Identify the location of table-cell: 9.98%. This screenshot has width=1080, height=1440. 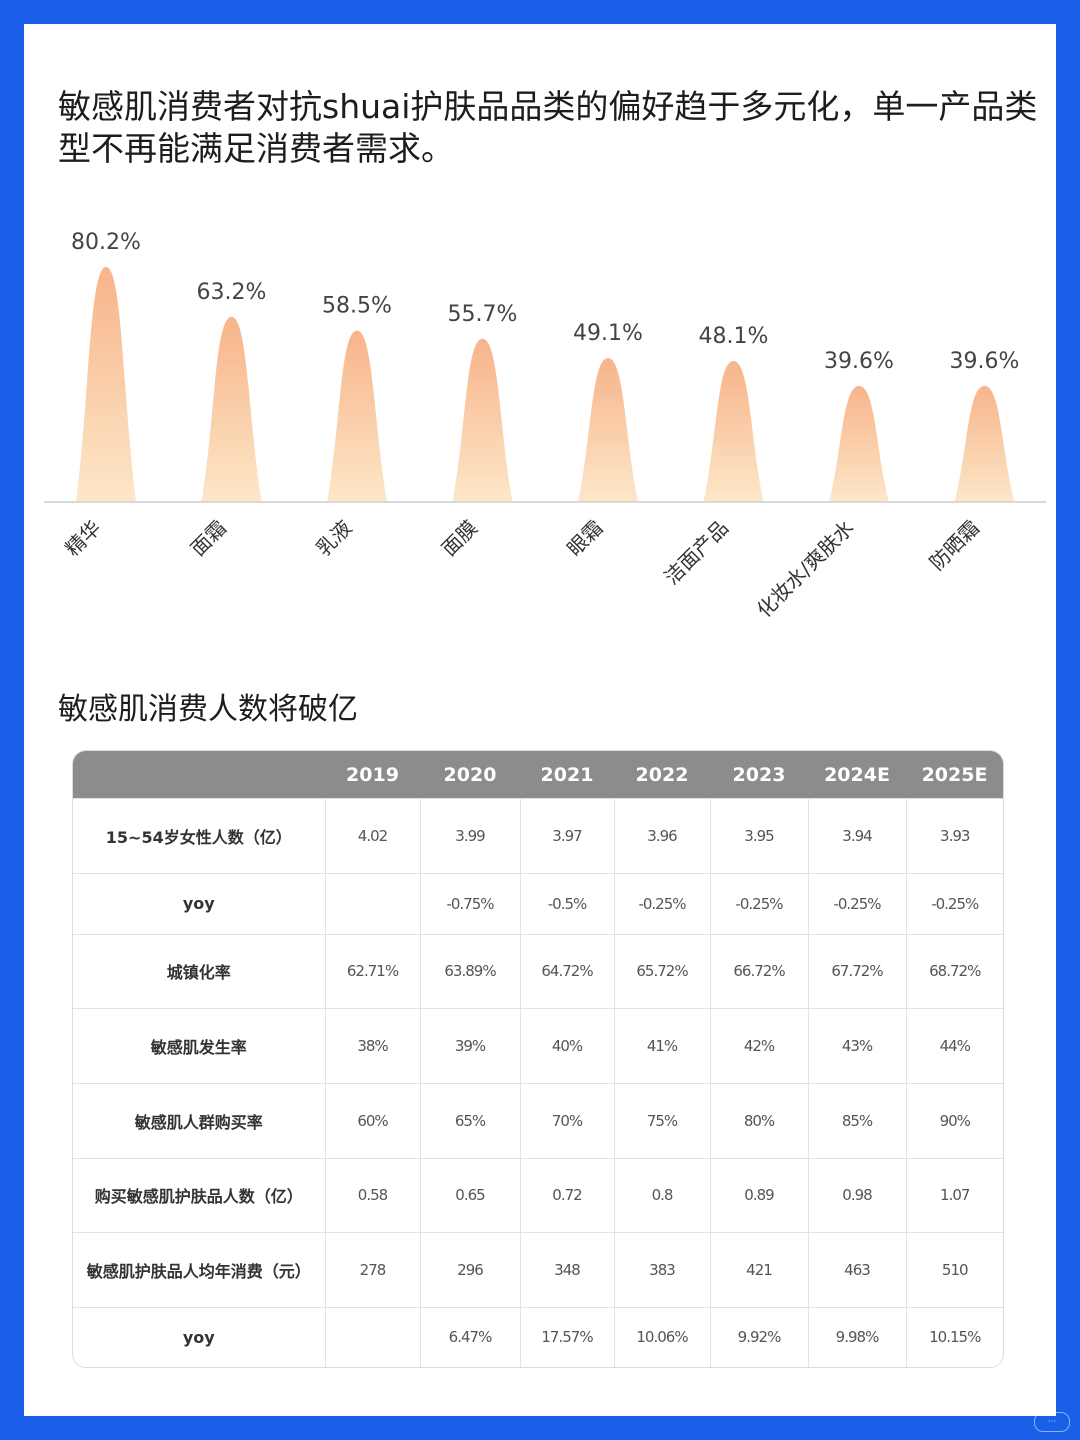
(856, 1336).